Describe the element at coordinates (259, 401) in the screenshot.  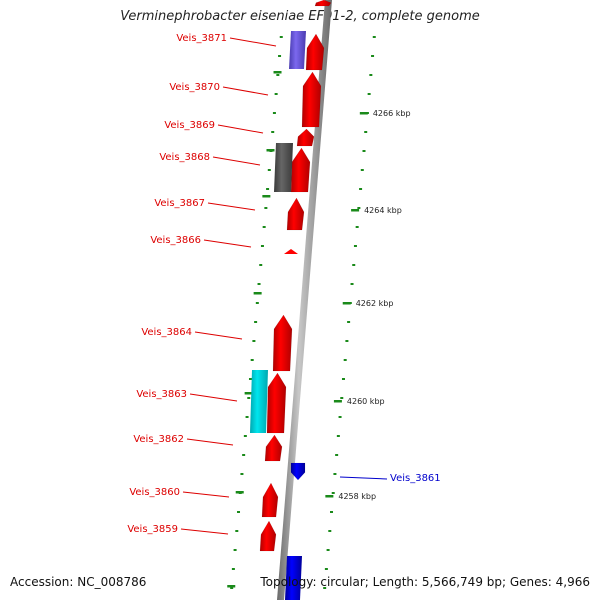
I see `cyan-feature-box` at that location.